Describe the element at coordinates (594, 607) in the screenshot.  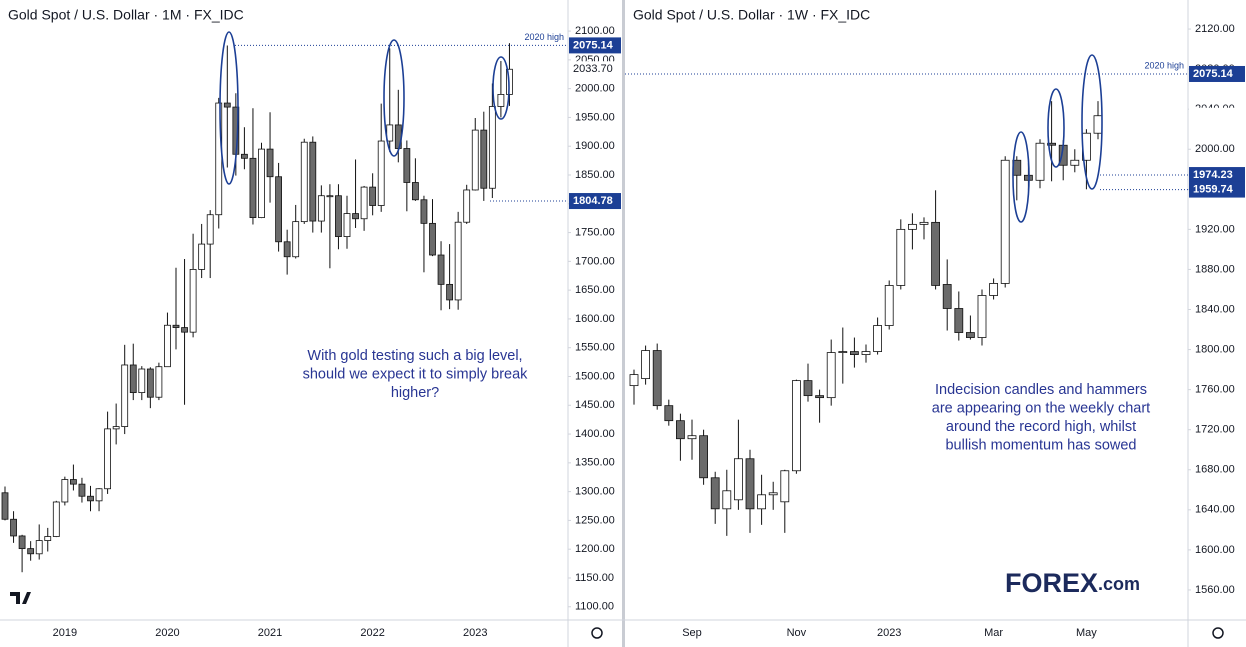
I see `y-tick-label: 1100.00` at that location.